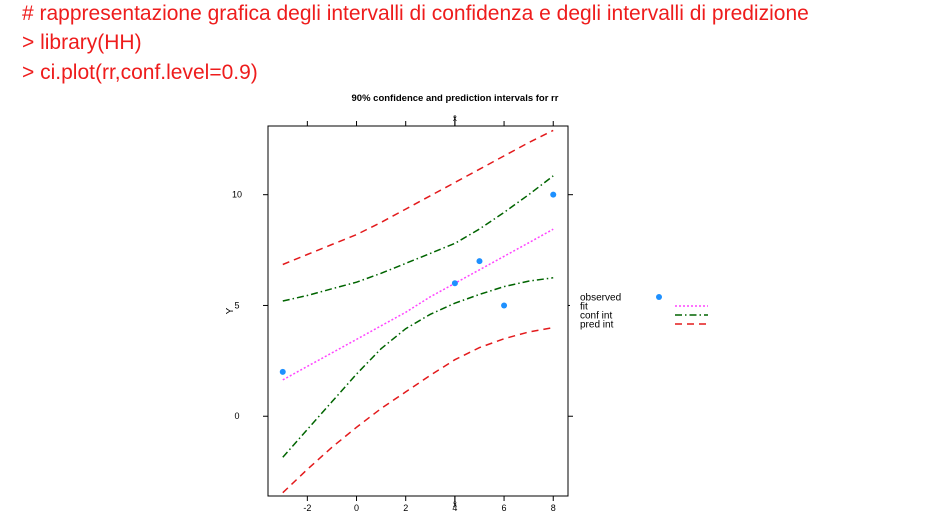  What do you see at coordinates (356, 508) in the screenshot?
I see `x-tick-label: 0` at bounding box center [356, 508].